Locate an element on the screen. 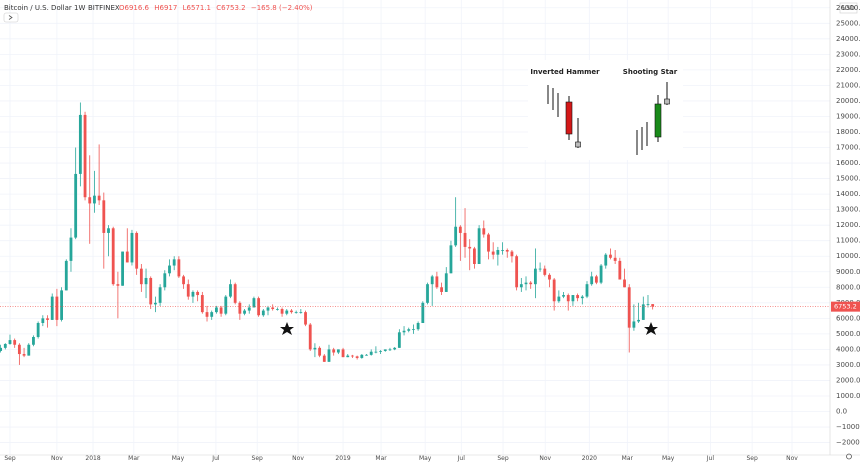  y-tick-label: 10000.0 is located at coordinates (848, 256).